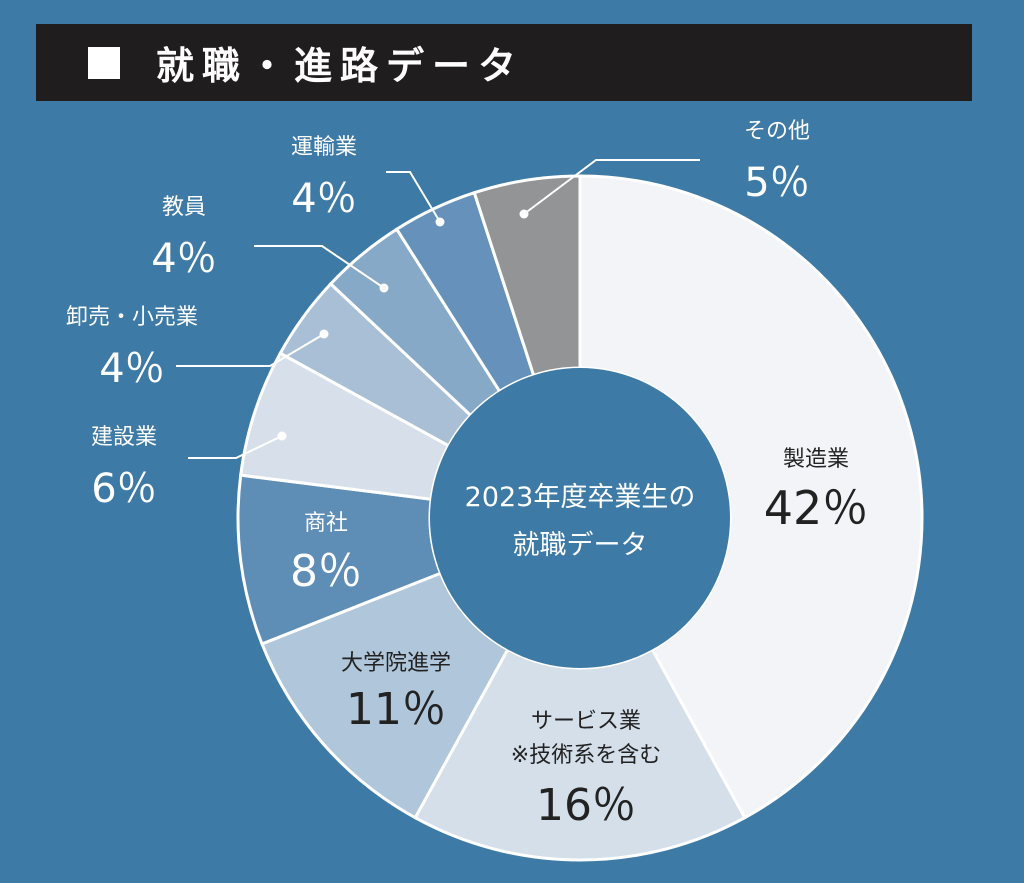  What do you see at coordinates (396, 663) in the screenshot?
I see `slice-label: 大学院進学` at bounding box center [396, 663].